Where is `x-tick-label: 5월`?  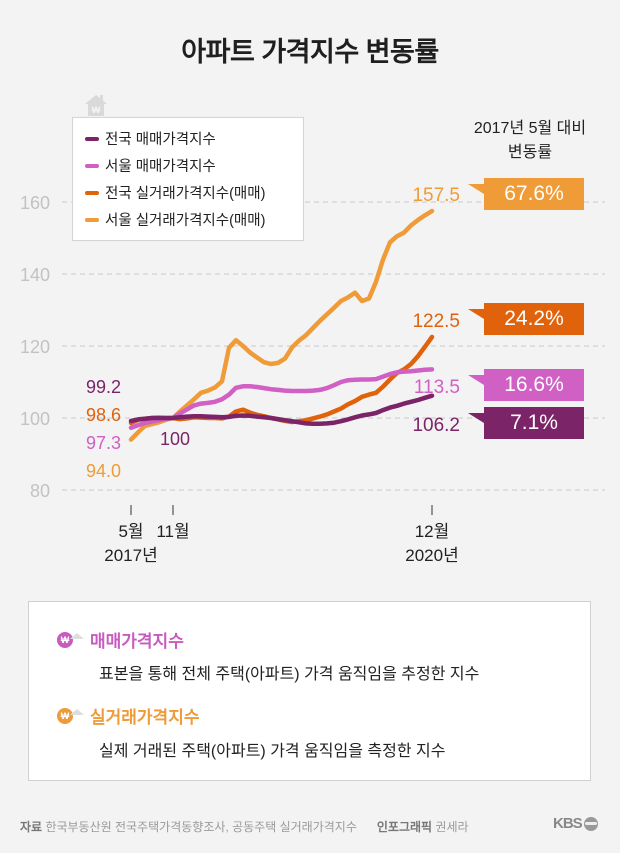
x-tick-label: 5월 is located at coordinates (130, 531).